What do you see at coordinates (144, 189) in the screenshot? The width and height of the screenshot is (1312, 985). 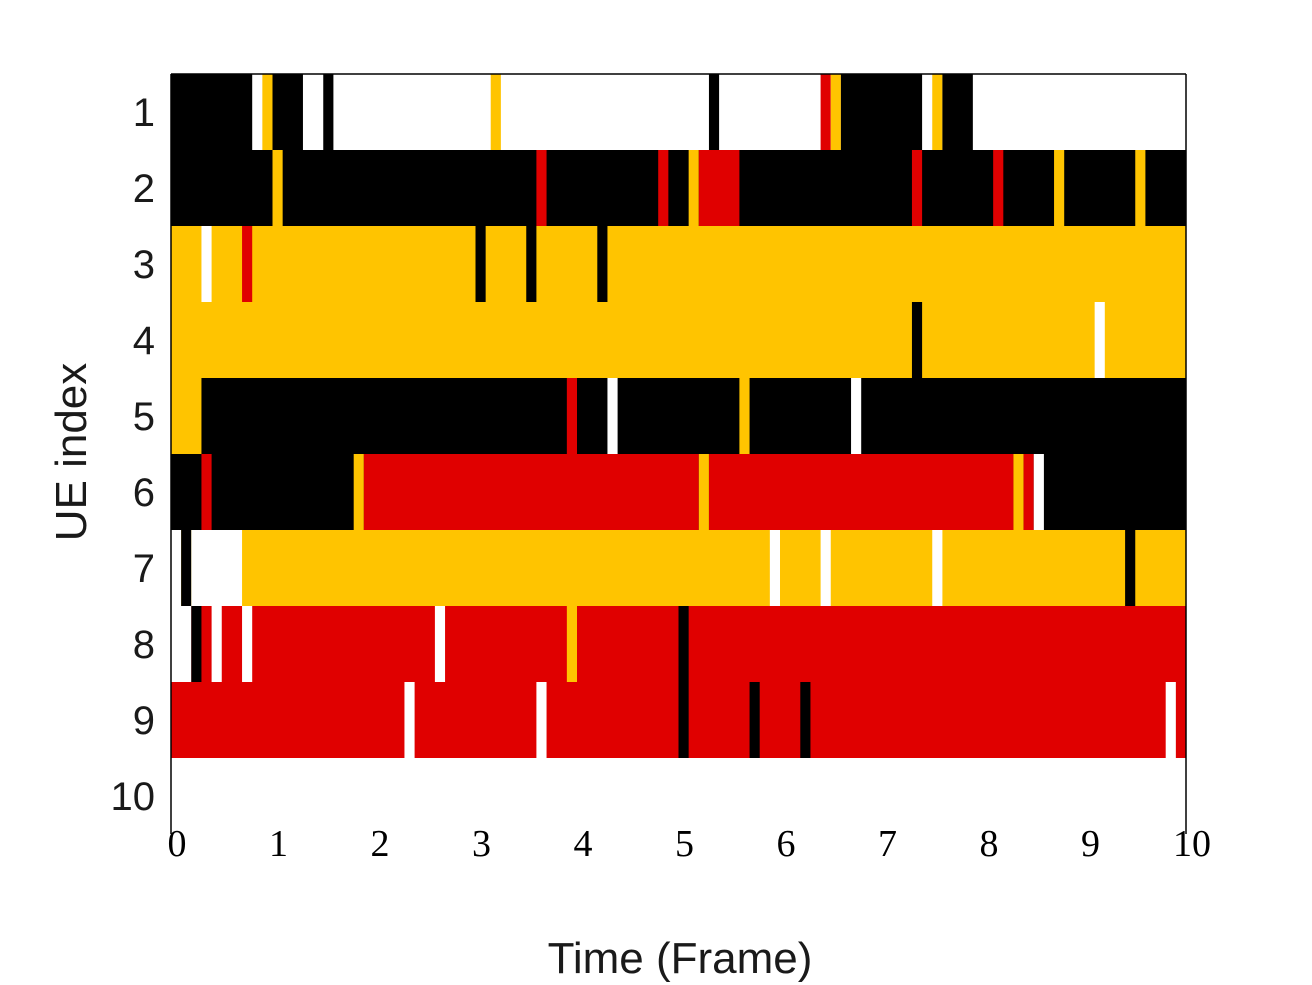 I see `y-tick-label: 2` at bounding box center [144, 189].